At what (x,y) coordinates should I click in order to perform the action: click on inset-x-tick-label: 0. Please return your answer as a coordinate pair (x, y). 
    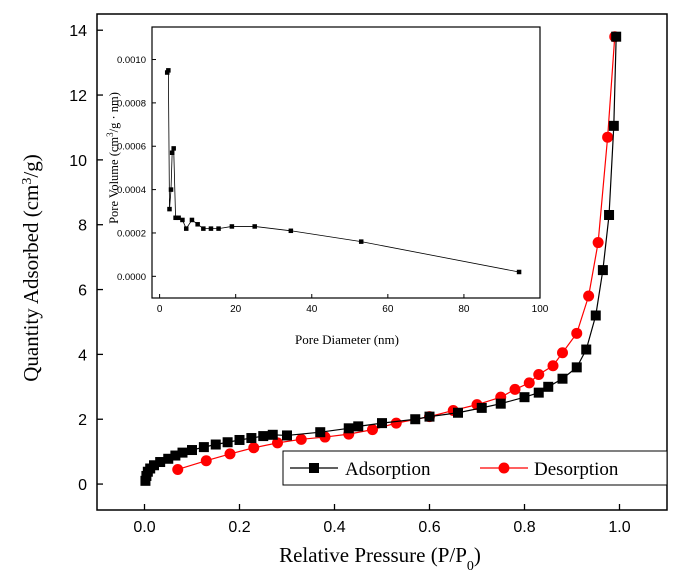
    Looking at the image, I should click on (160, 309).